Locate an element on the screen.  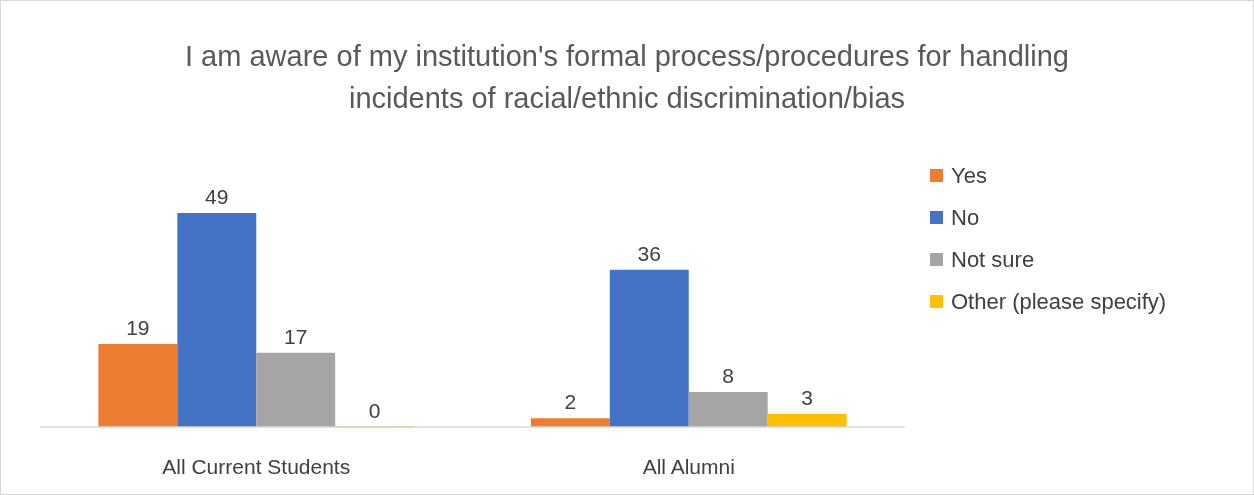
data-label: 2 is located at coordinates (570, 402).